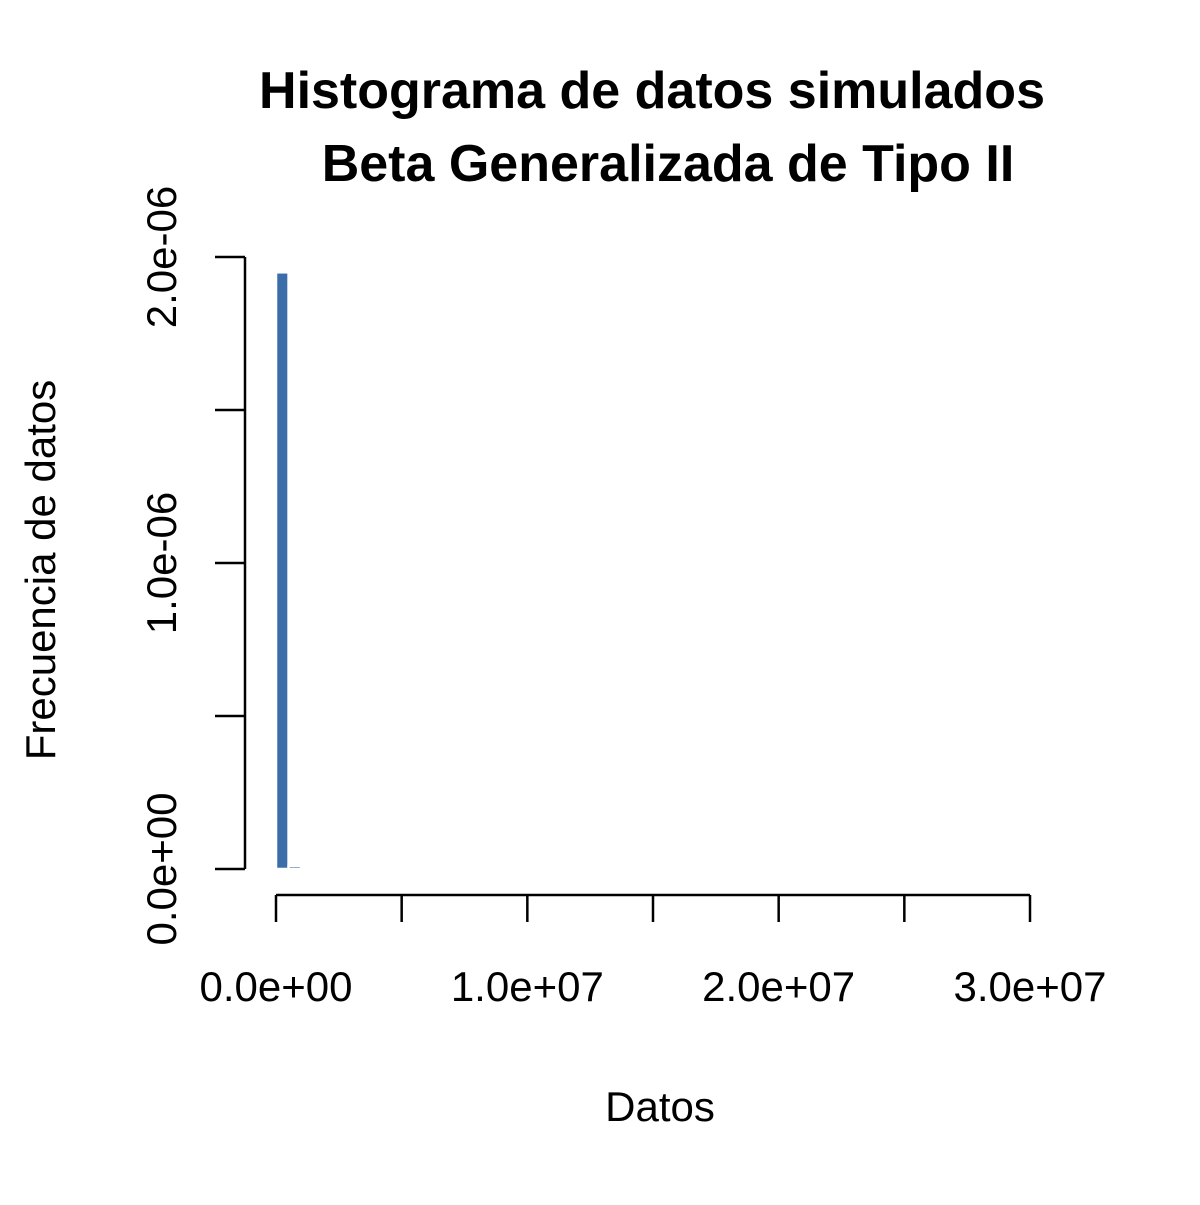 Image resolution: width=1200 pixels, height=1205 pixels. Describe the element at coordinates (1030, 986) in the screenshot. I see `x-tick-label: 3.0e+07` at that location.